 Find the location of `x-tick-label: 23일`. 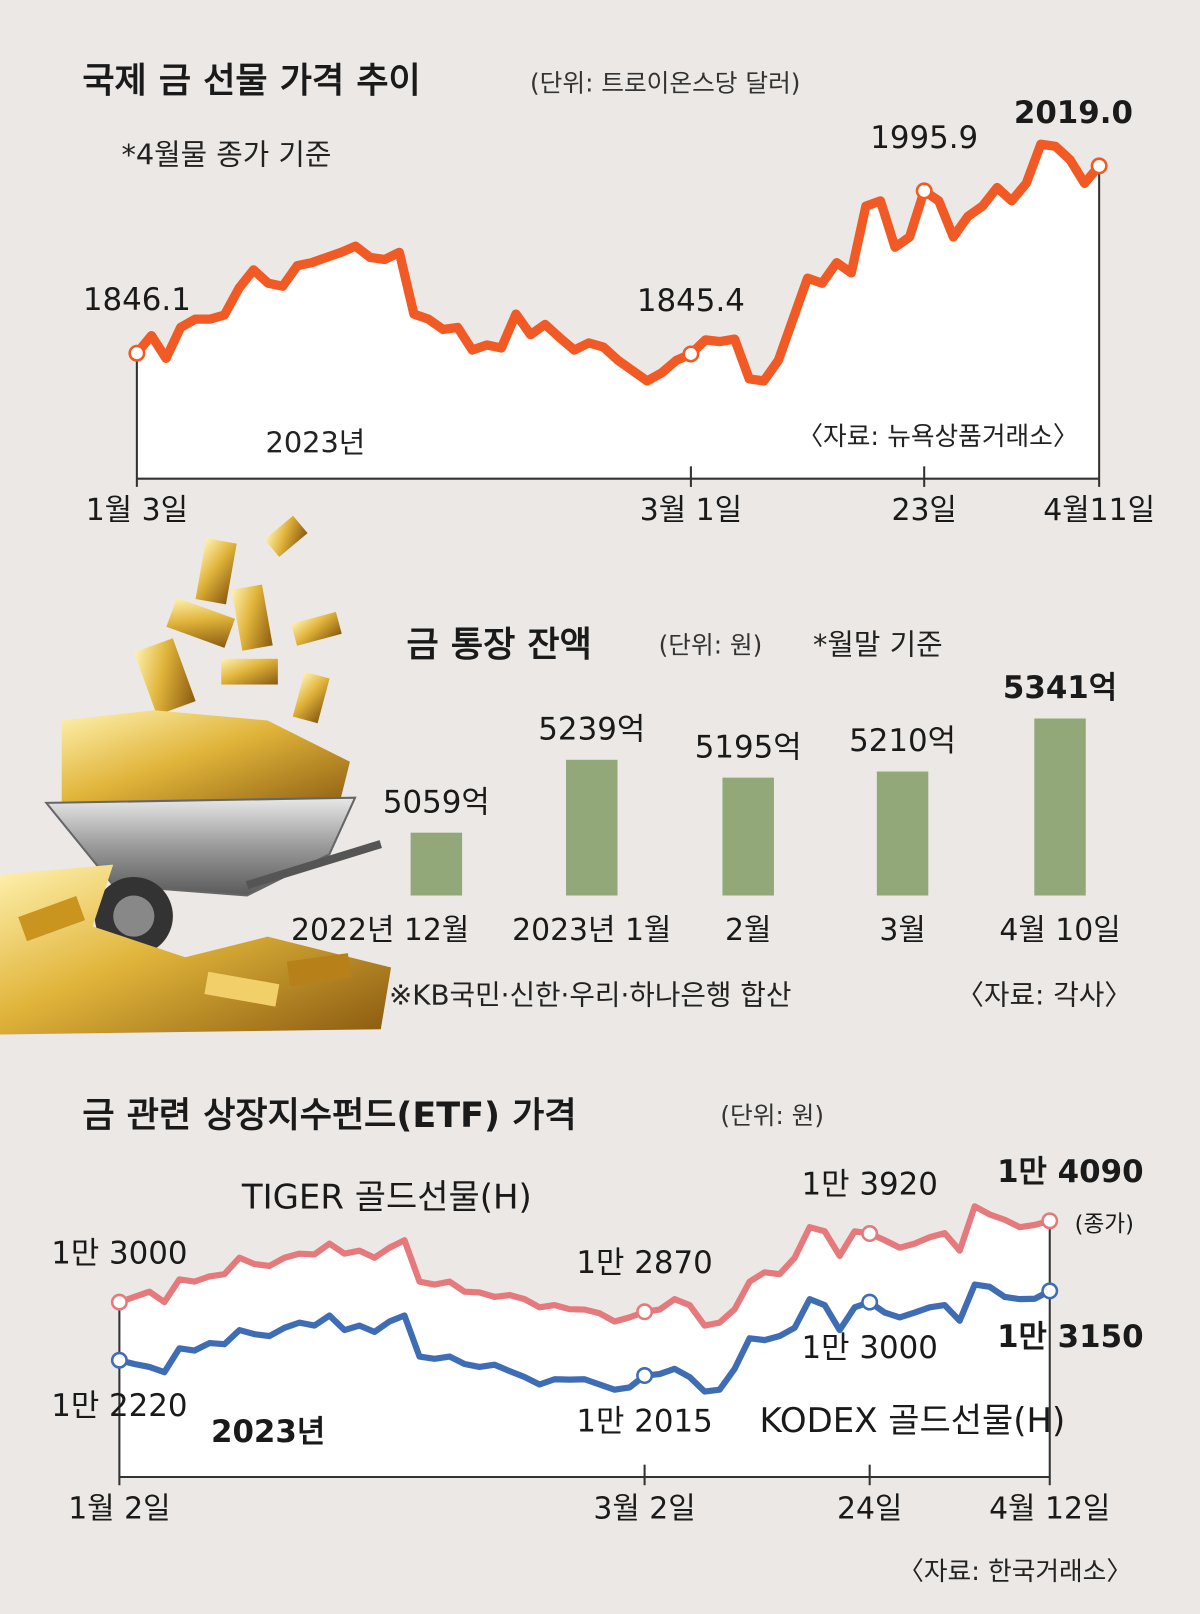

x-tick-label: 23일 is located at coordinates (923, 510).